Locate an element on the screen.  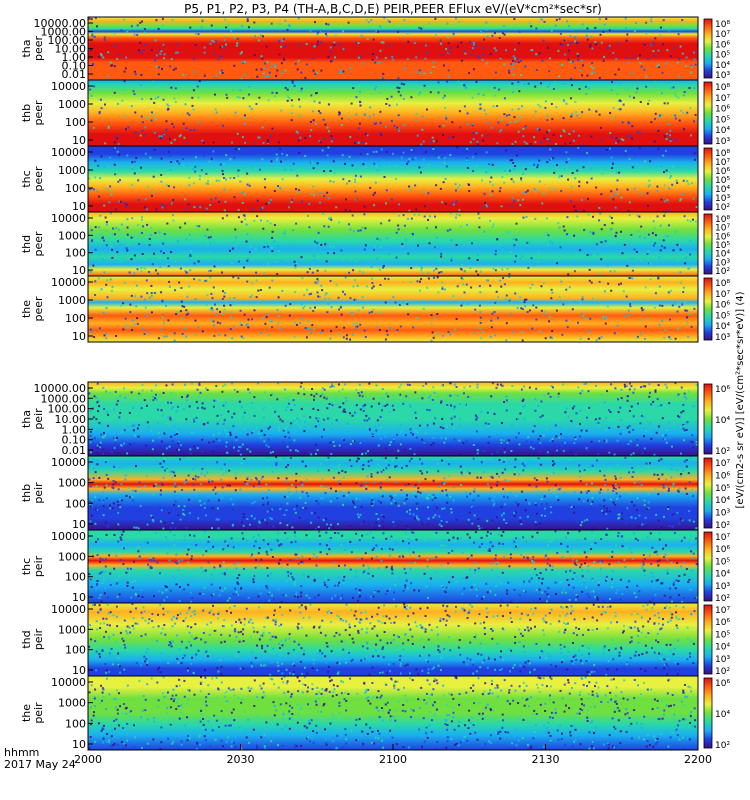
colorbar-tick-label: 10⁶ is located at coordinates (722, 390).